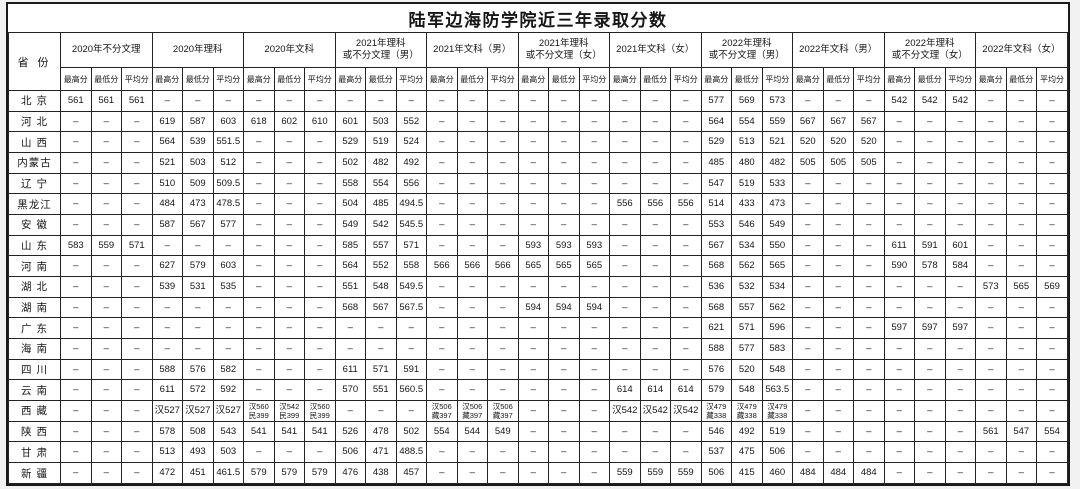  What do you see at coordinates (381, 287) in the screenshot?
I see `score-cell: 548` at bounding box center [381, 287].